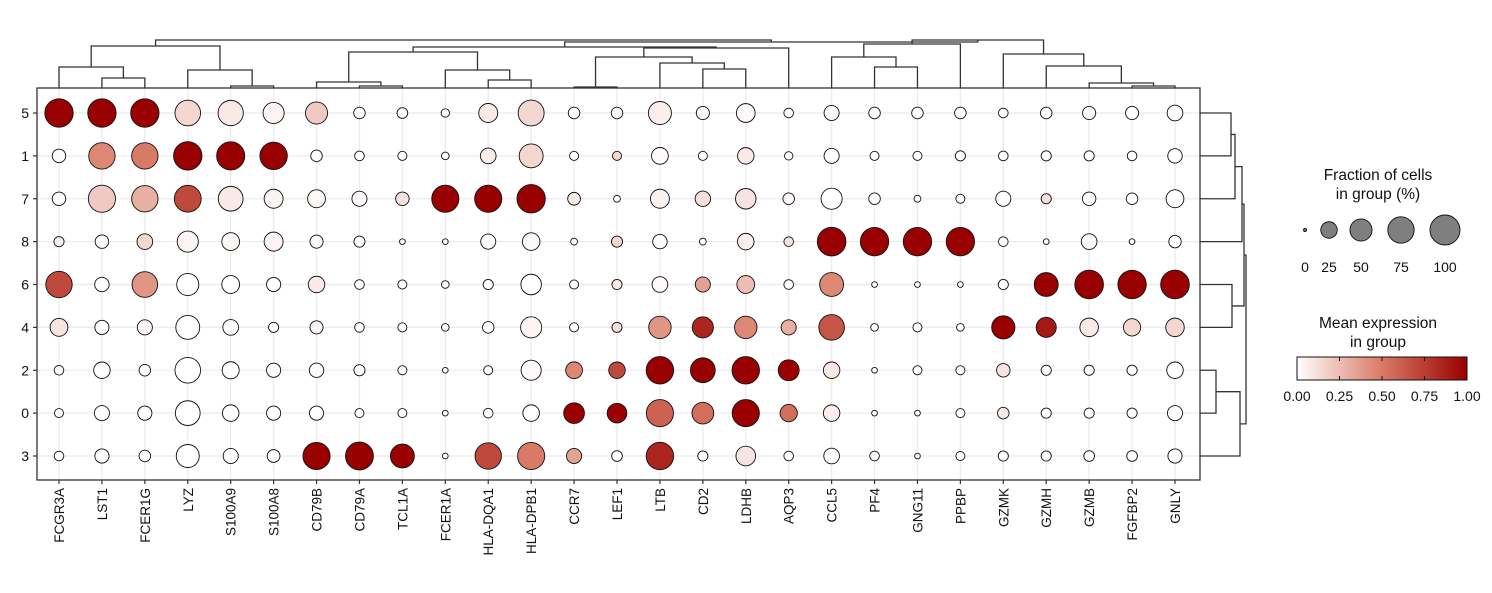 Image resolution: width=1492 pixels, height=593 pixels. Describe the element at coordinates (25, 413) in the screenshot. I see `y-tick-label-0: 0` at that location.